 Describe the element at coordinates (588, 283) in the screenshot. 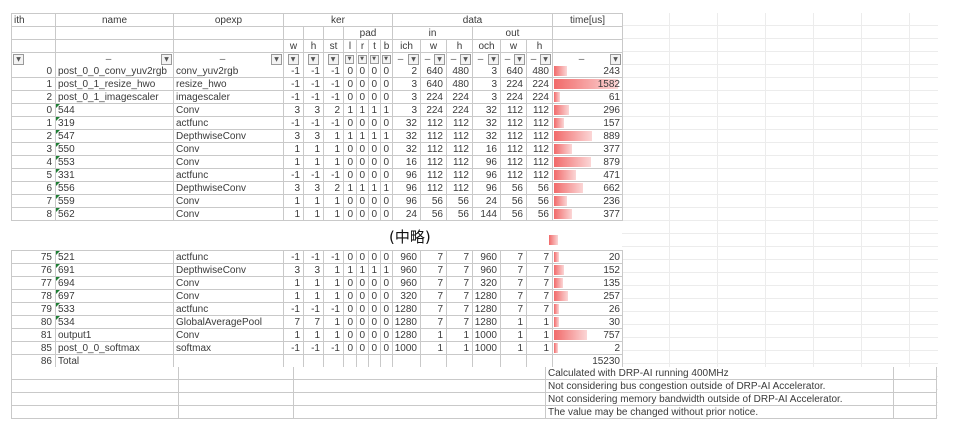

I see `cell-time: 135` at that location.